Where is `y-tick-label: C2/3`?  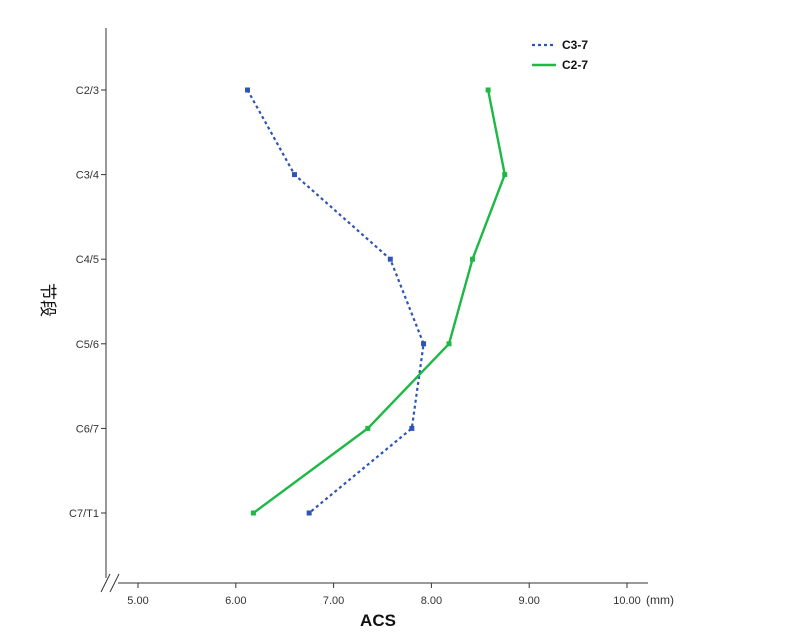 y-tick-label: C2/3 is located at coordinates (87, 91).